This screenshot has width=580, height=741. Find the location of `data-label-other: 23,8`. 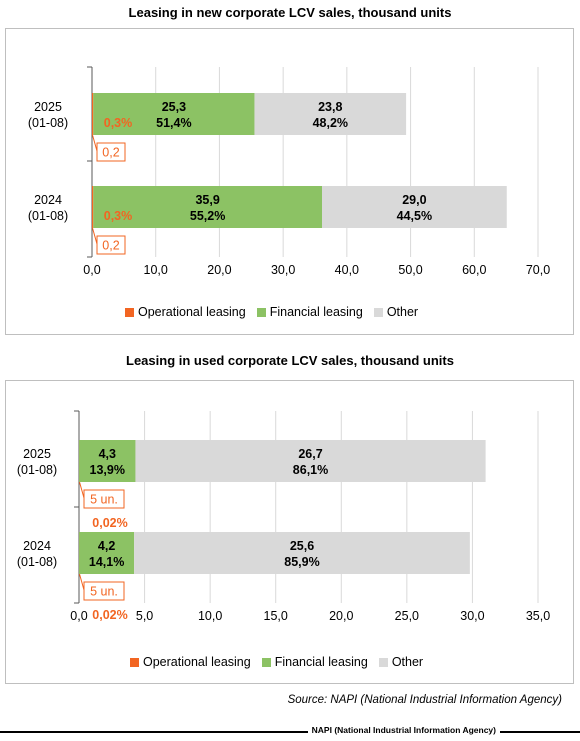

data-label-other: 23,8 is located at coordinates (330, 107).